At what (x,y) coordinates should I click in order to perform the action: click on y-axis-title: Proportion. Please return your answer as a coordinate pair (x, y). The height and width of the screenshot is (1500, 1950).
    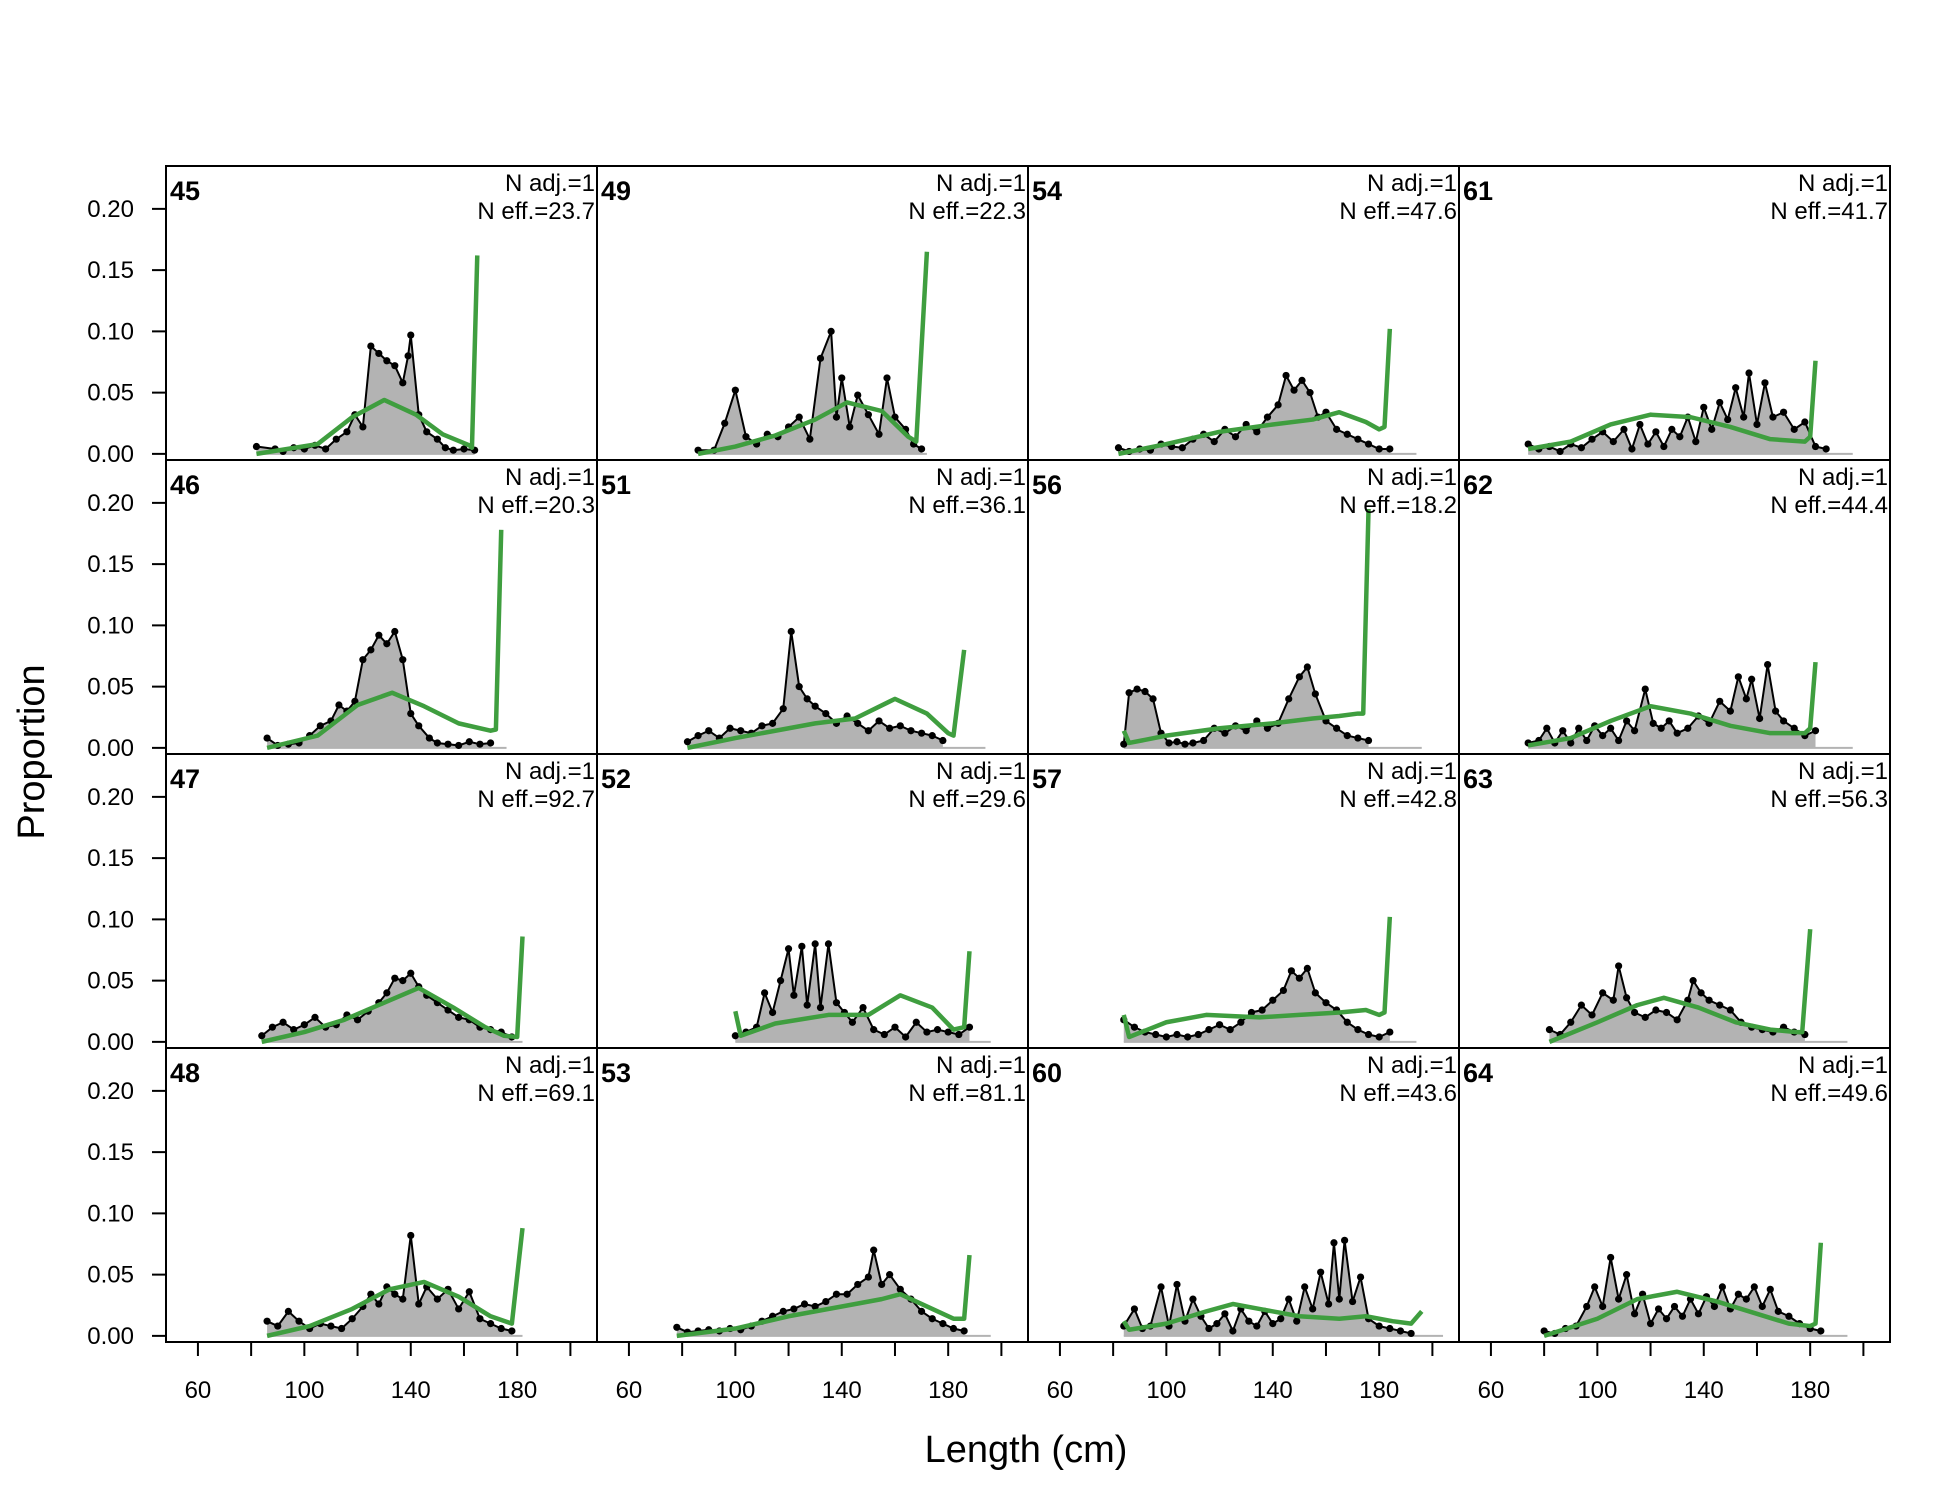
    Looking at the image, I should click on (32, 751).